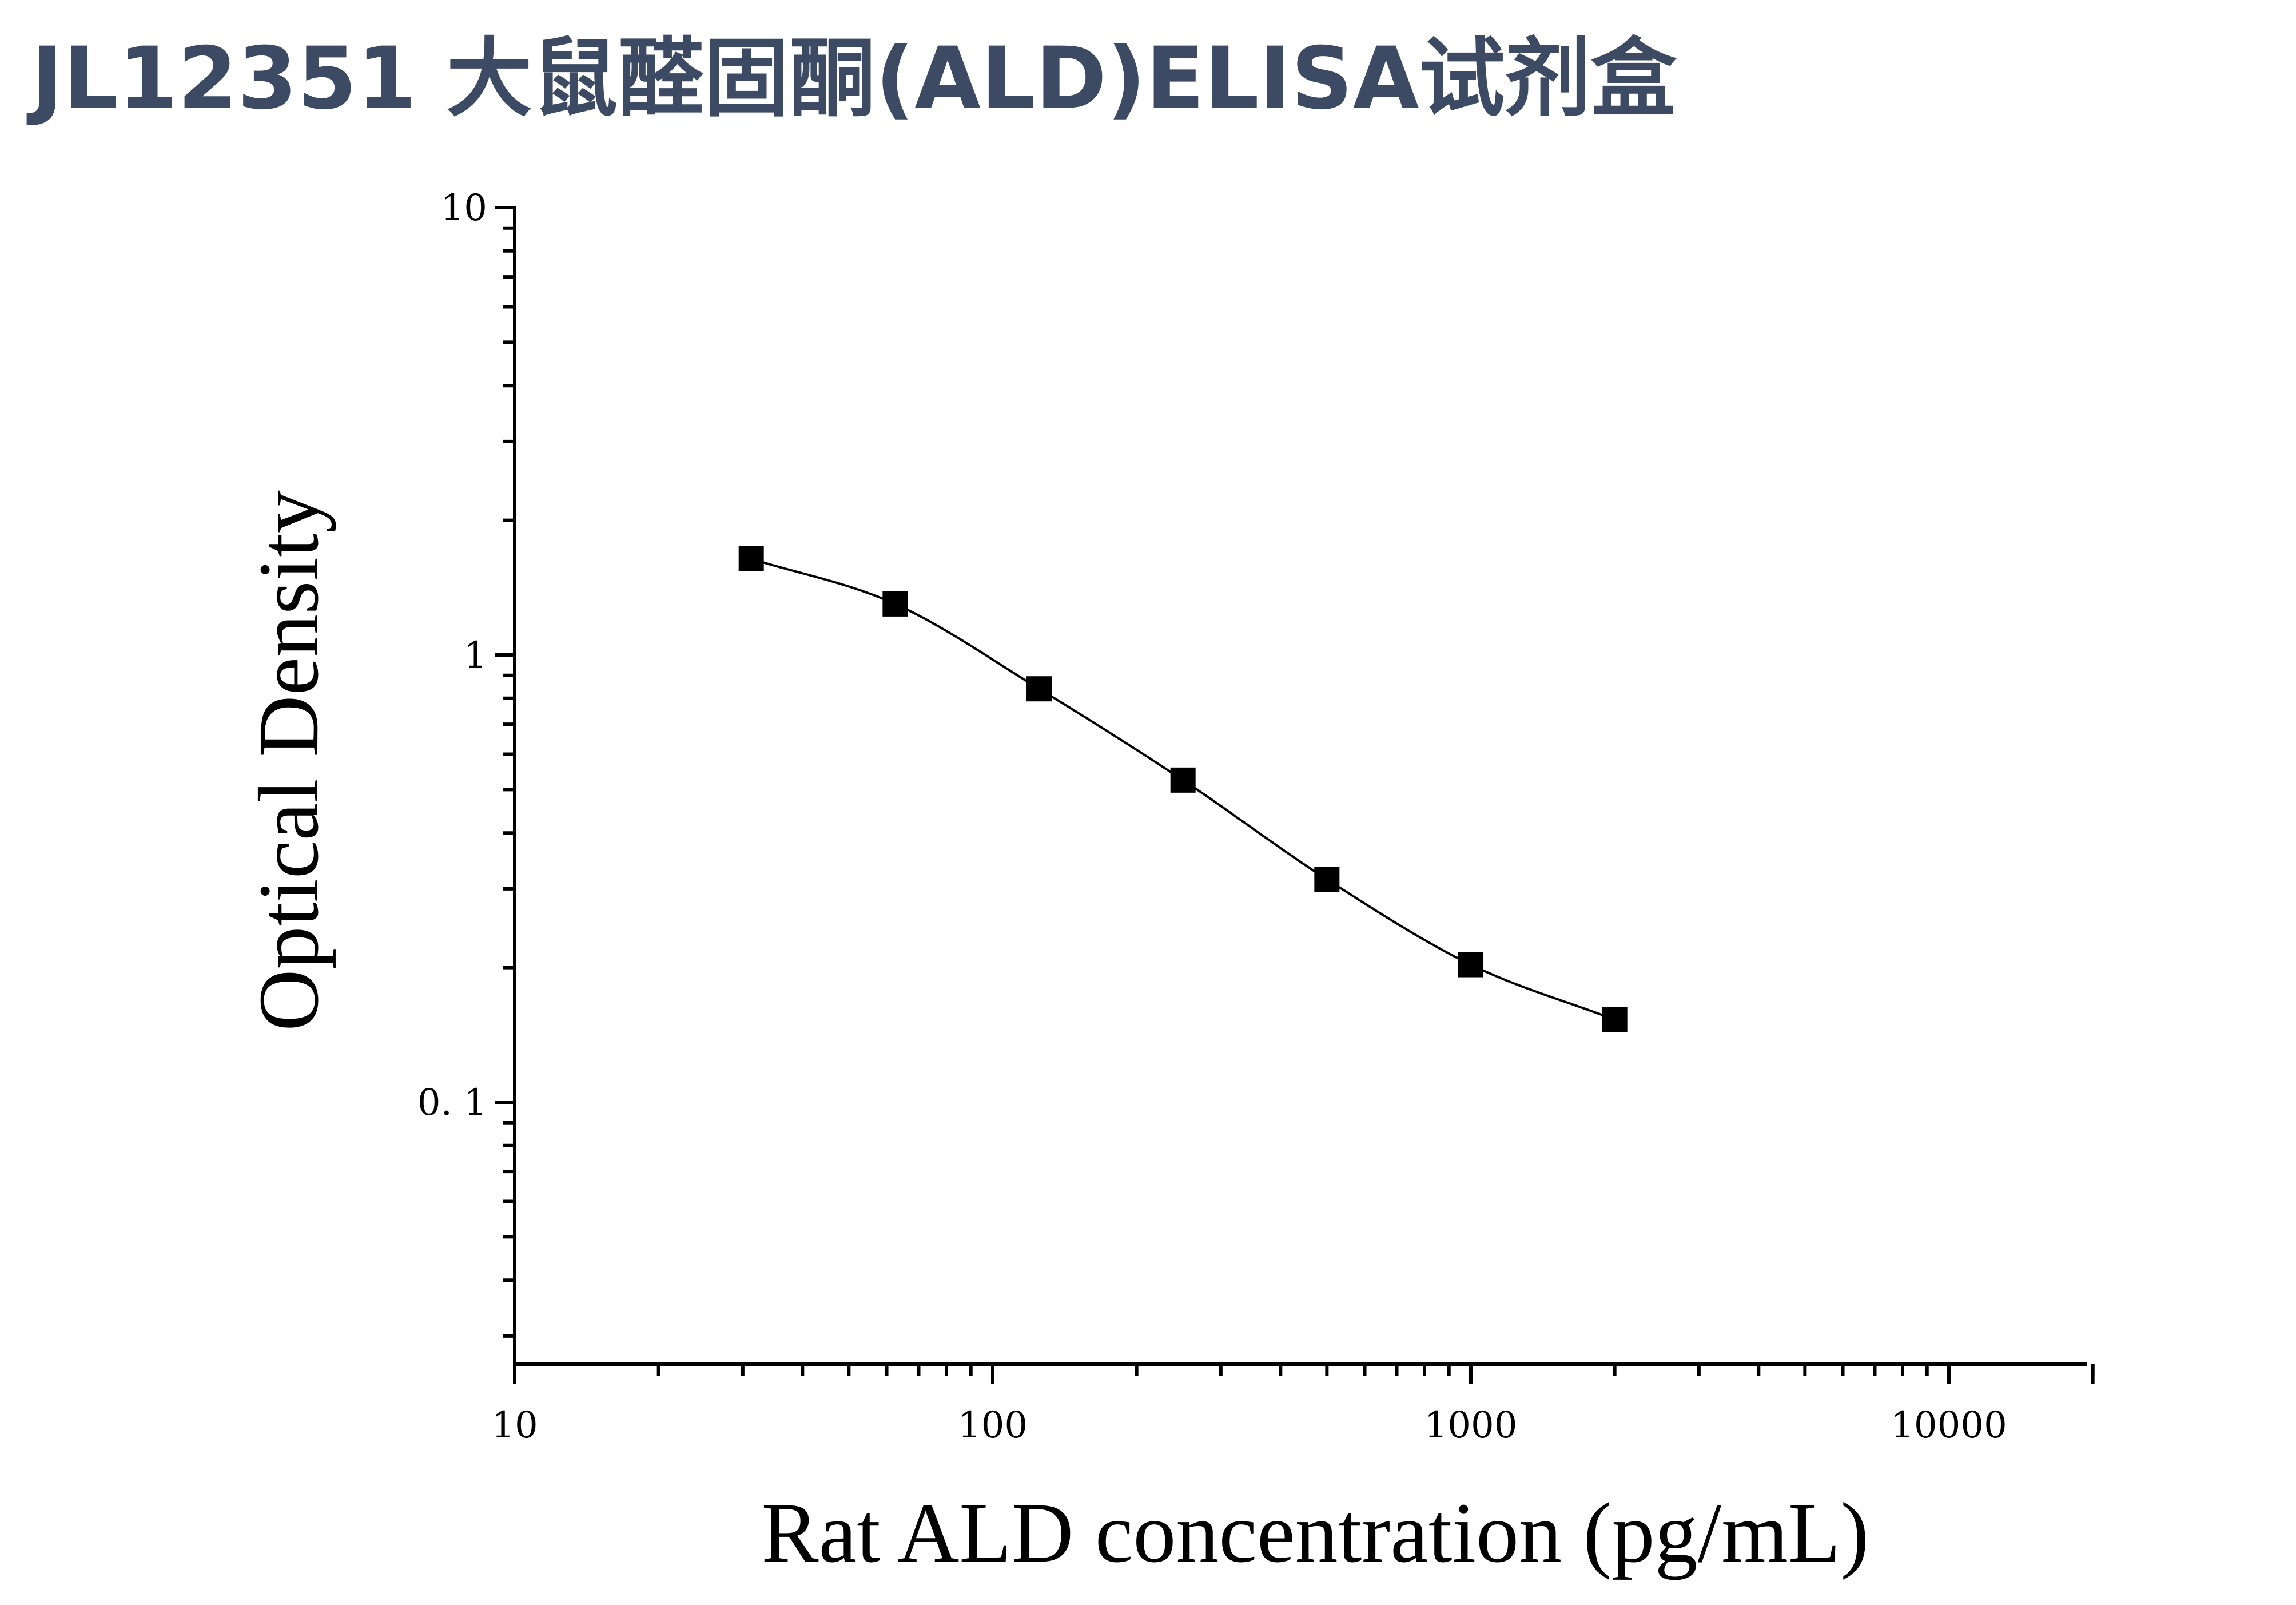 Image resolution: width=2296 pixels, height=1605 pixels. What do you see at coordinates (993, 1425) in the screenshot?
I see `x-tick-label: 100` at bounding box center [993, 1425].